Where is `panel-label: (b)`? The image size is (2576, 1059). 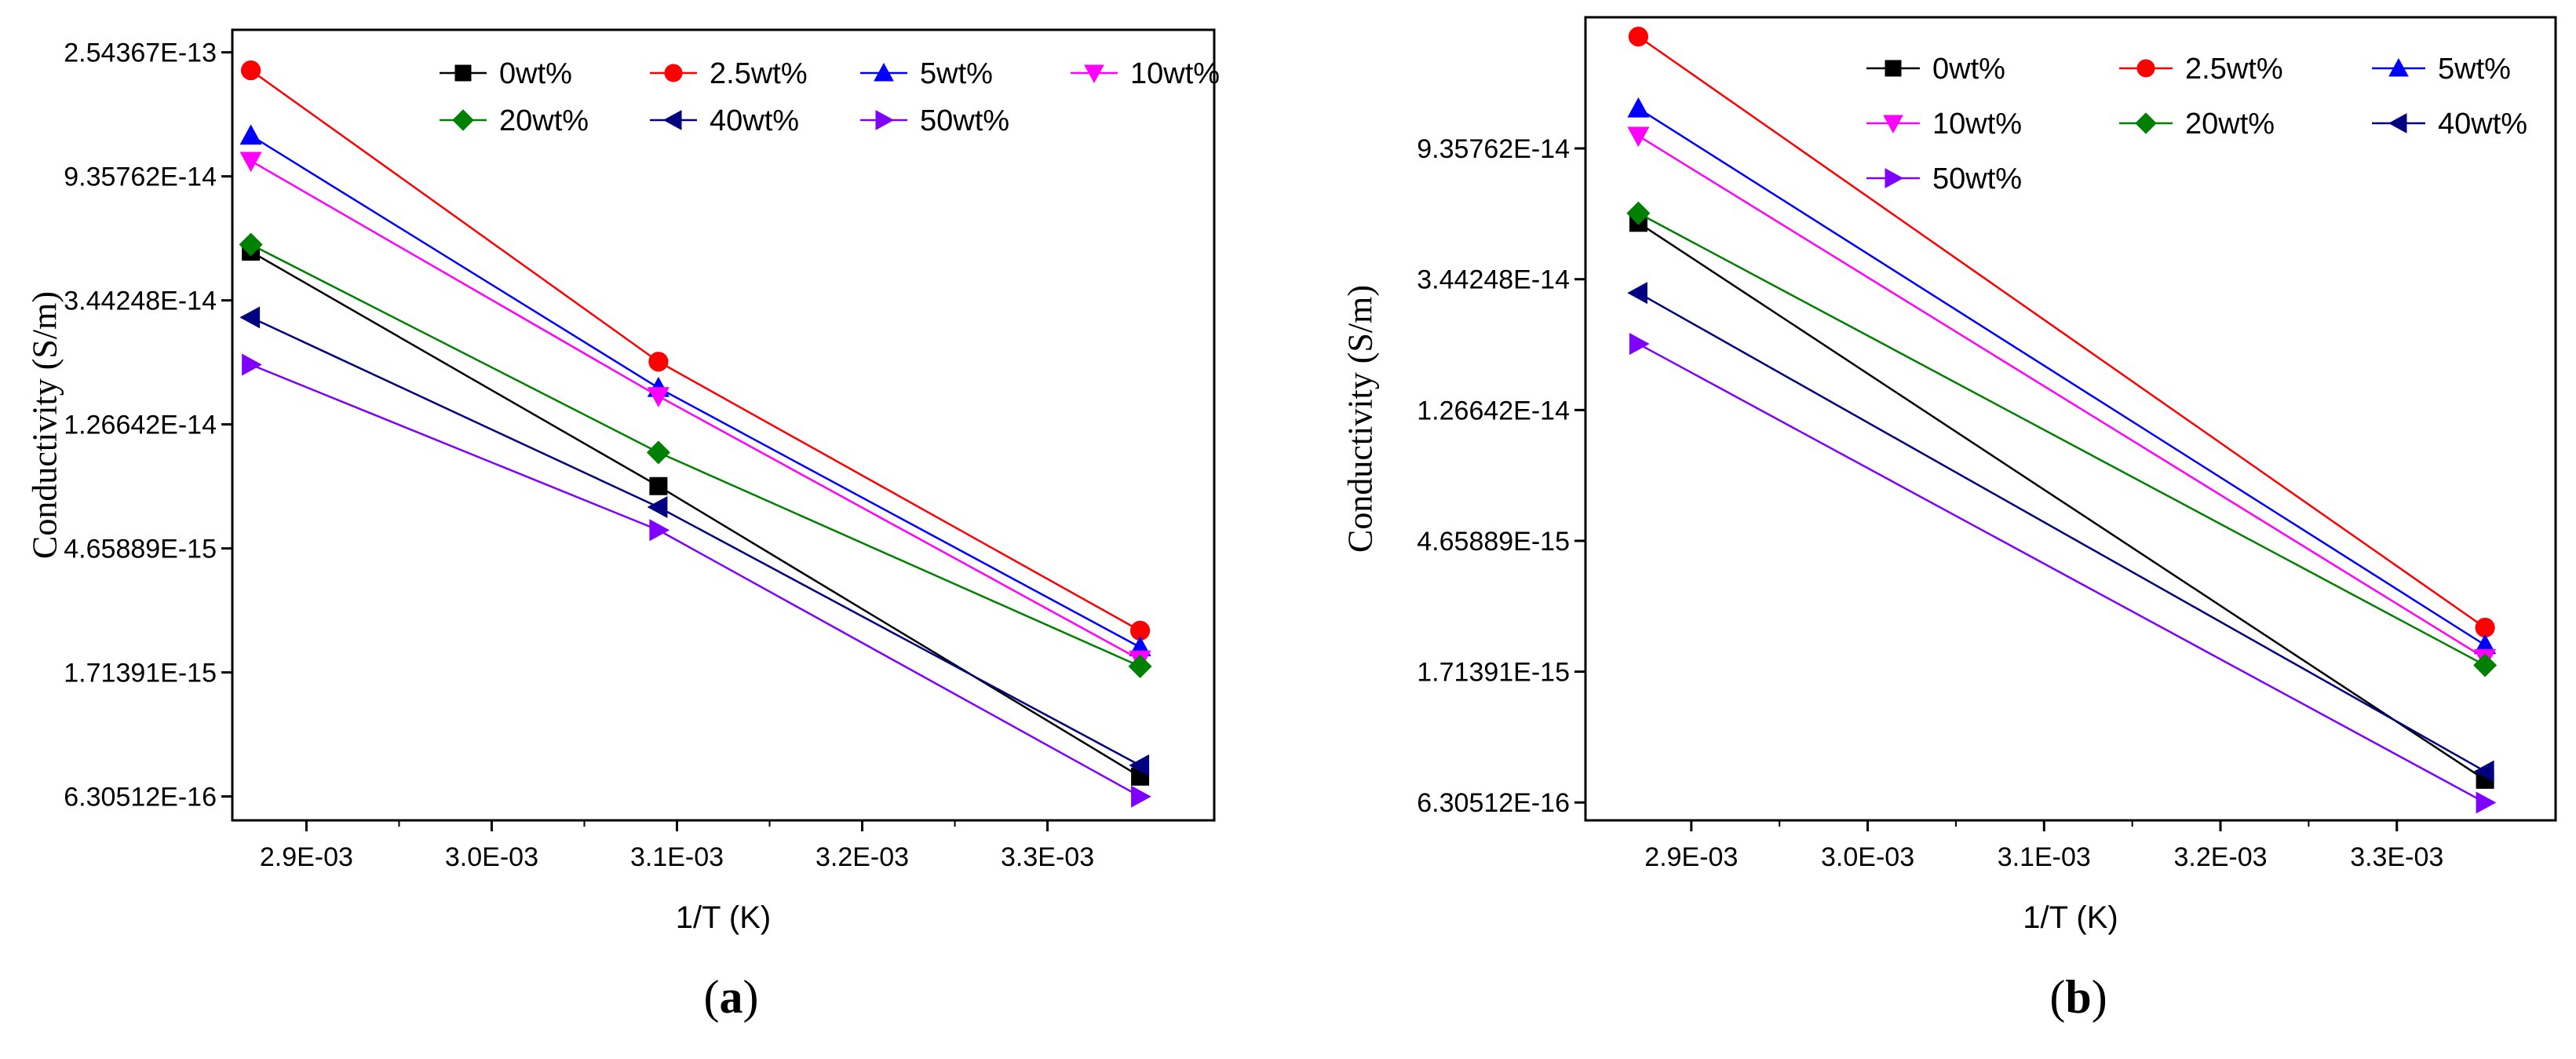
panel-label: (b) is located at coordinates (2078, 997).